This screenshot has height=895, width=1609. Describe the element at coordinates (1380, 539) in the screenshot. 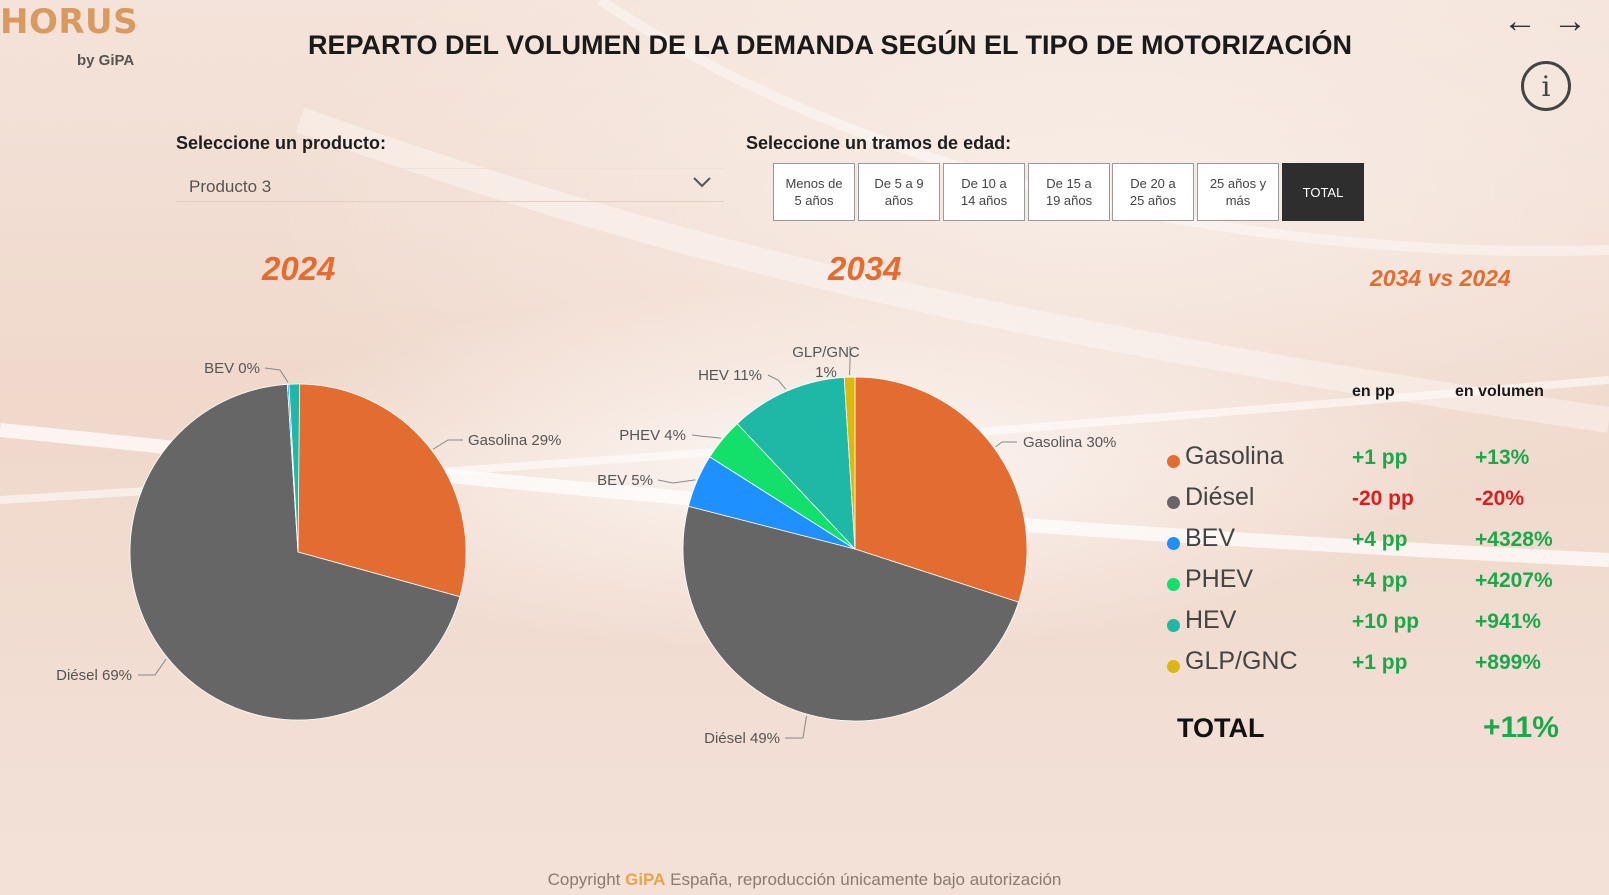

I see `row-pp-bev: +4 pp` at that location.